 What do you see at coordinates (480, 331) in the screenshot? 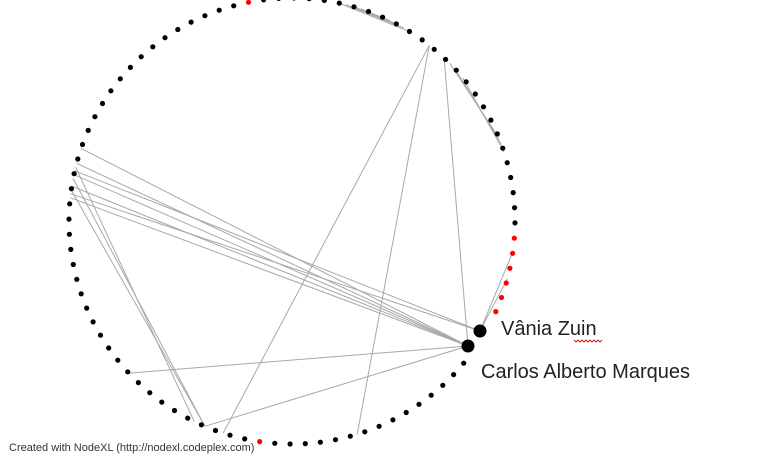
I see `node-vania-zuin` at bounding box center [480, 331].